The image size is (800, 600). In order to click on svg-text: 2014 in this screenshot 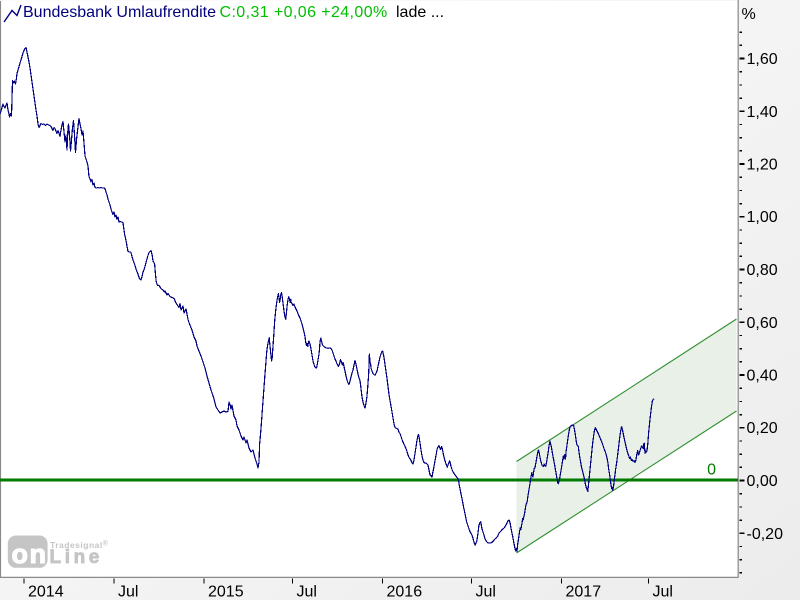, I will do `click(46, 591)`.